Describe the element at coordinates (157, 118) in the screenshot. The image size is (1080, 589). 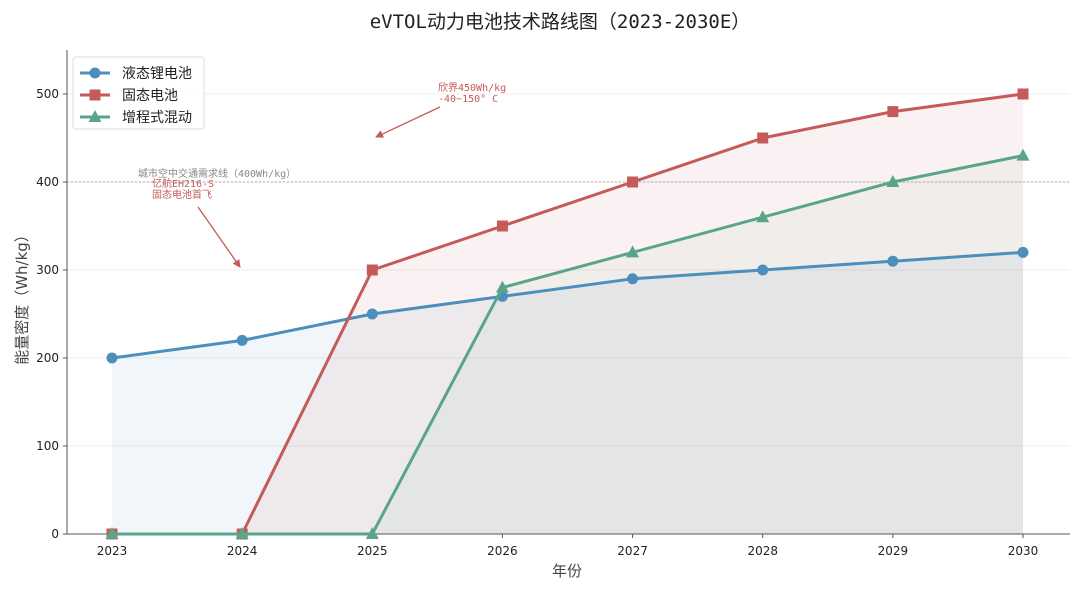
I see `legend-label: 增程式混动` at that location.